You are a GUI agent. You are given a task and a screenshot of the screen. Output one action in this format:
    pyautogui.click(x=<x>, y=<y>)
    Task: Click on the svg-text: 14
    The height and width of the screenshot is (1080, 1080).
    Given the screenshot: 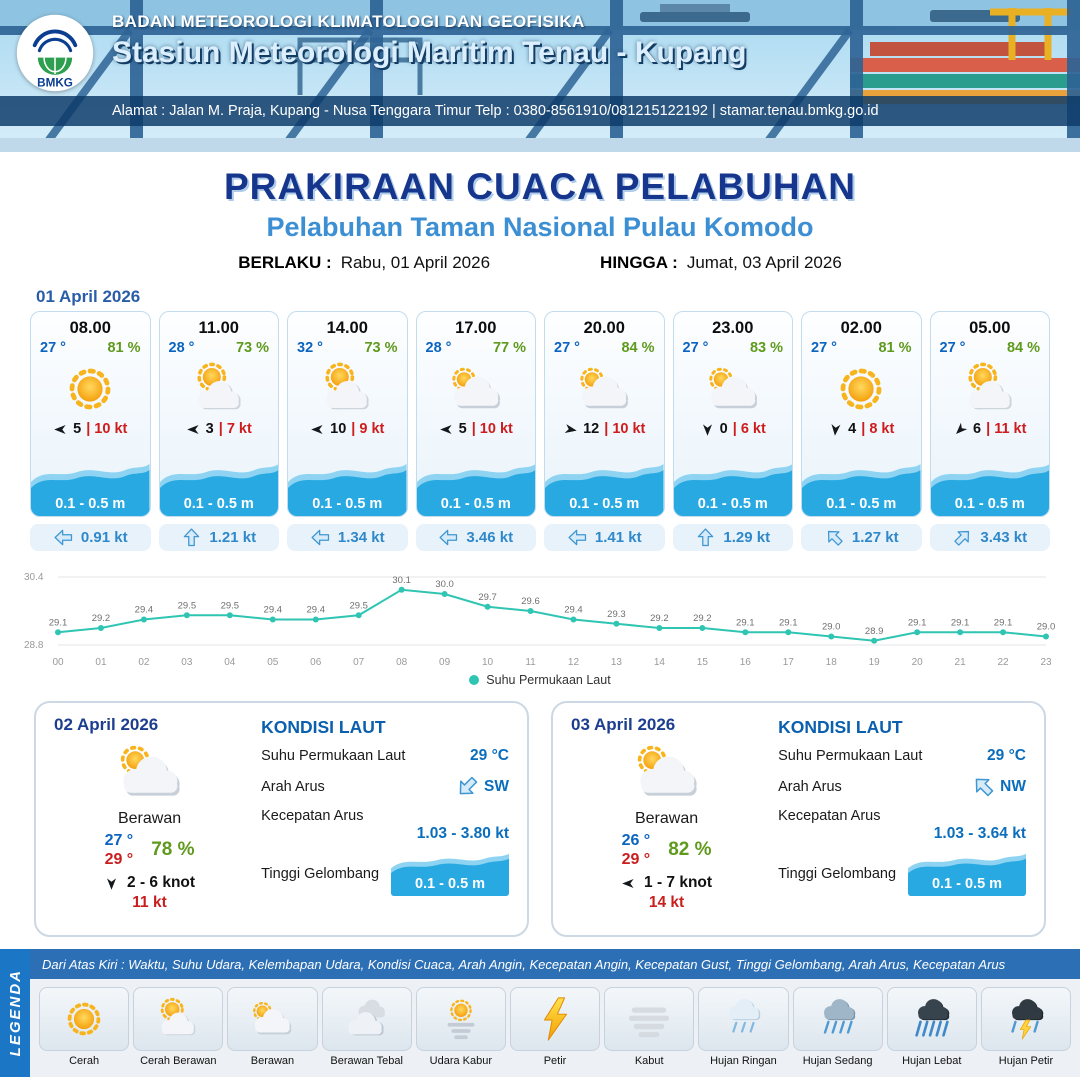 What is the action you would take?
    pyautogui.click(x=660, y=662)
    